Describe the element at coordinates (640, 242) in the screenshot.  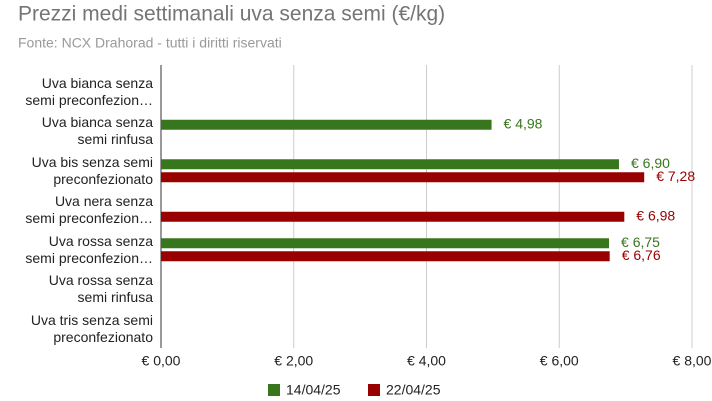
I see `value-label: € 6,75` at that location.